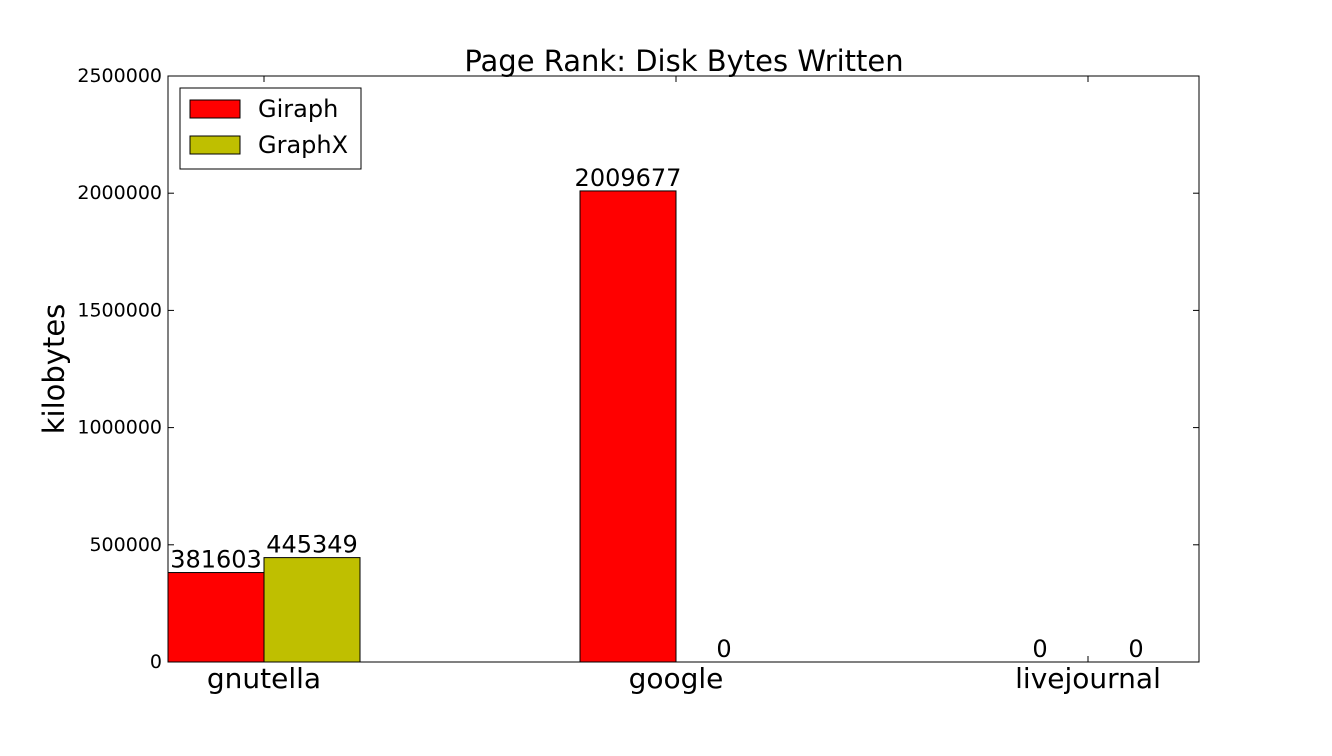 Image resolution: width=1332 pixels, height=756 pixels. Describe the element at coordinates (156, 662) in the screenshot. I see `y-tick-label-0: 0` at that location.